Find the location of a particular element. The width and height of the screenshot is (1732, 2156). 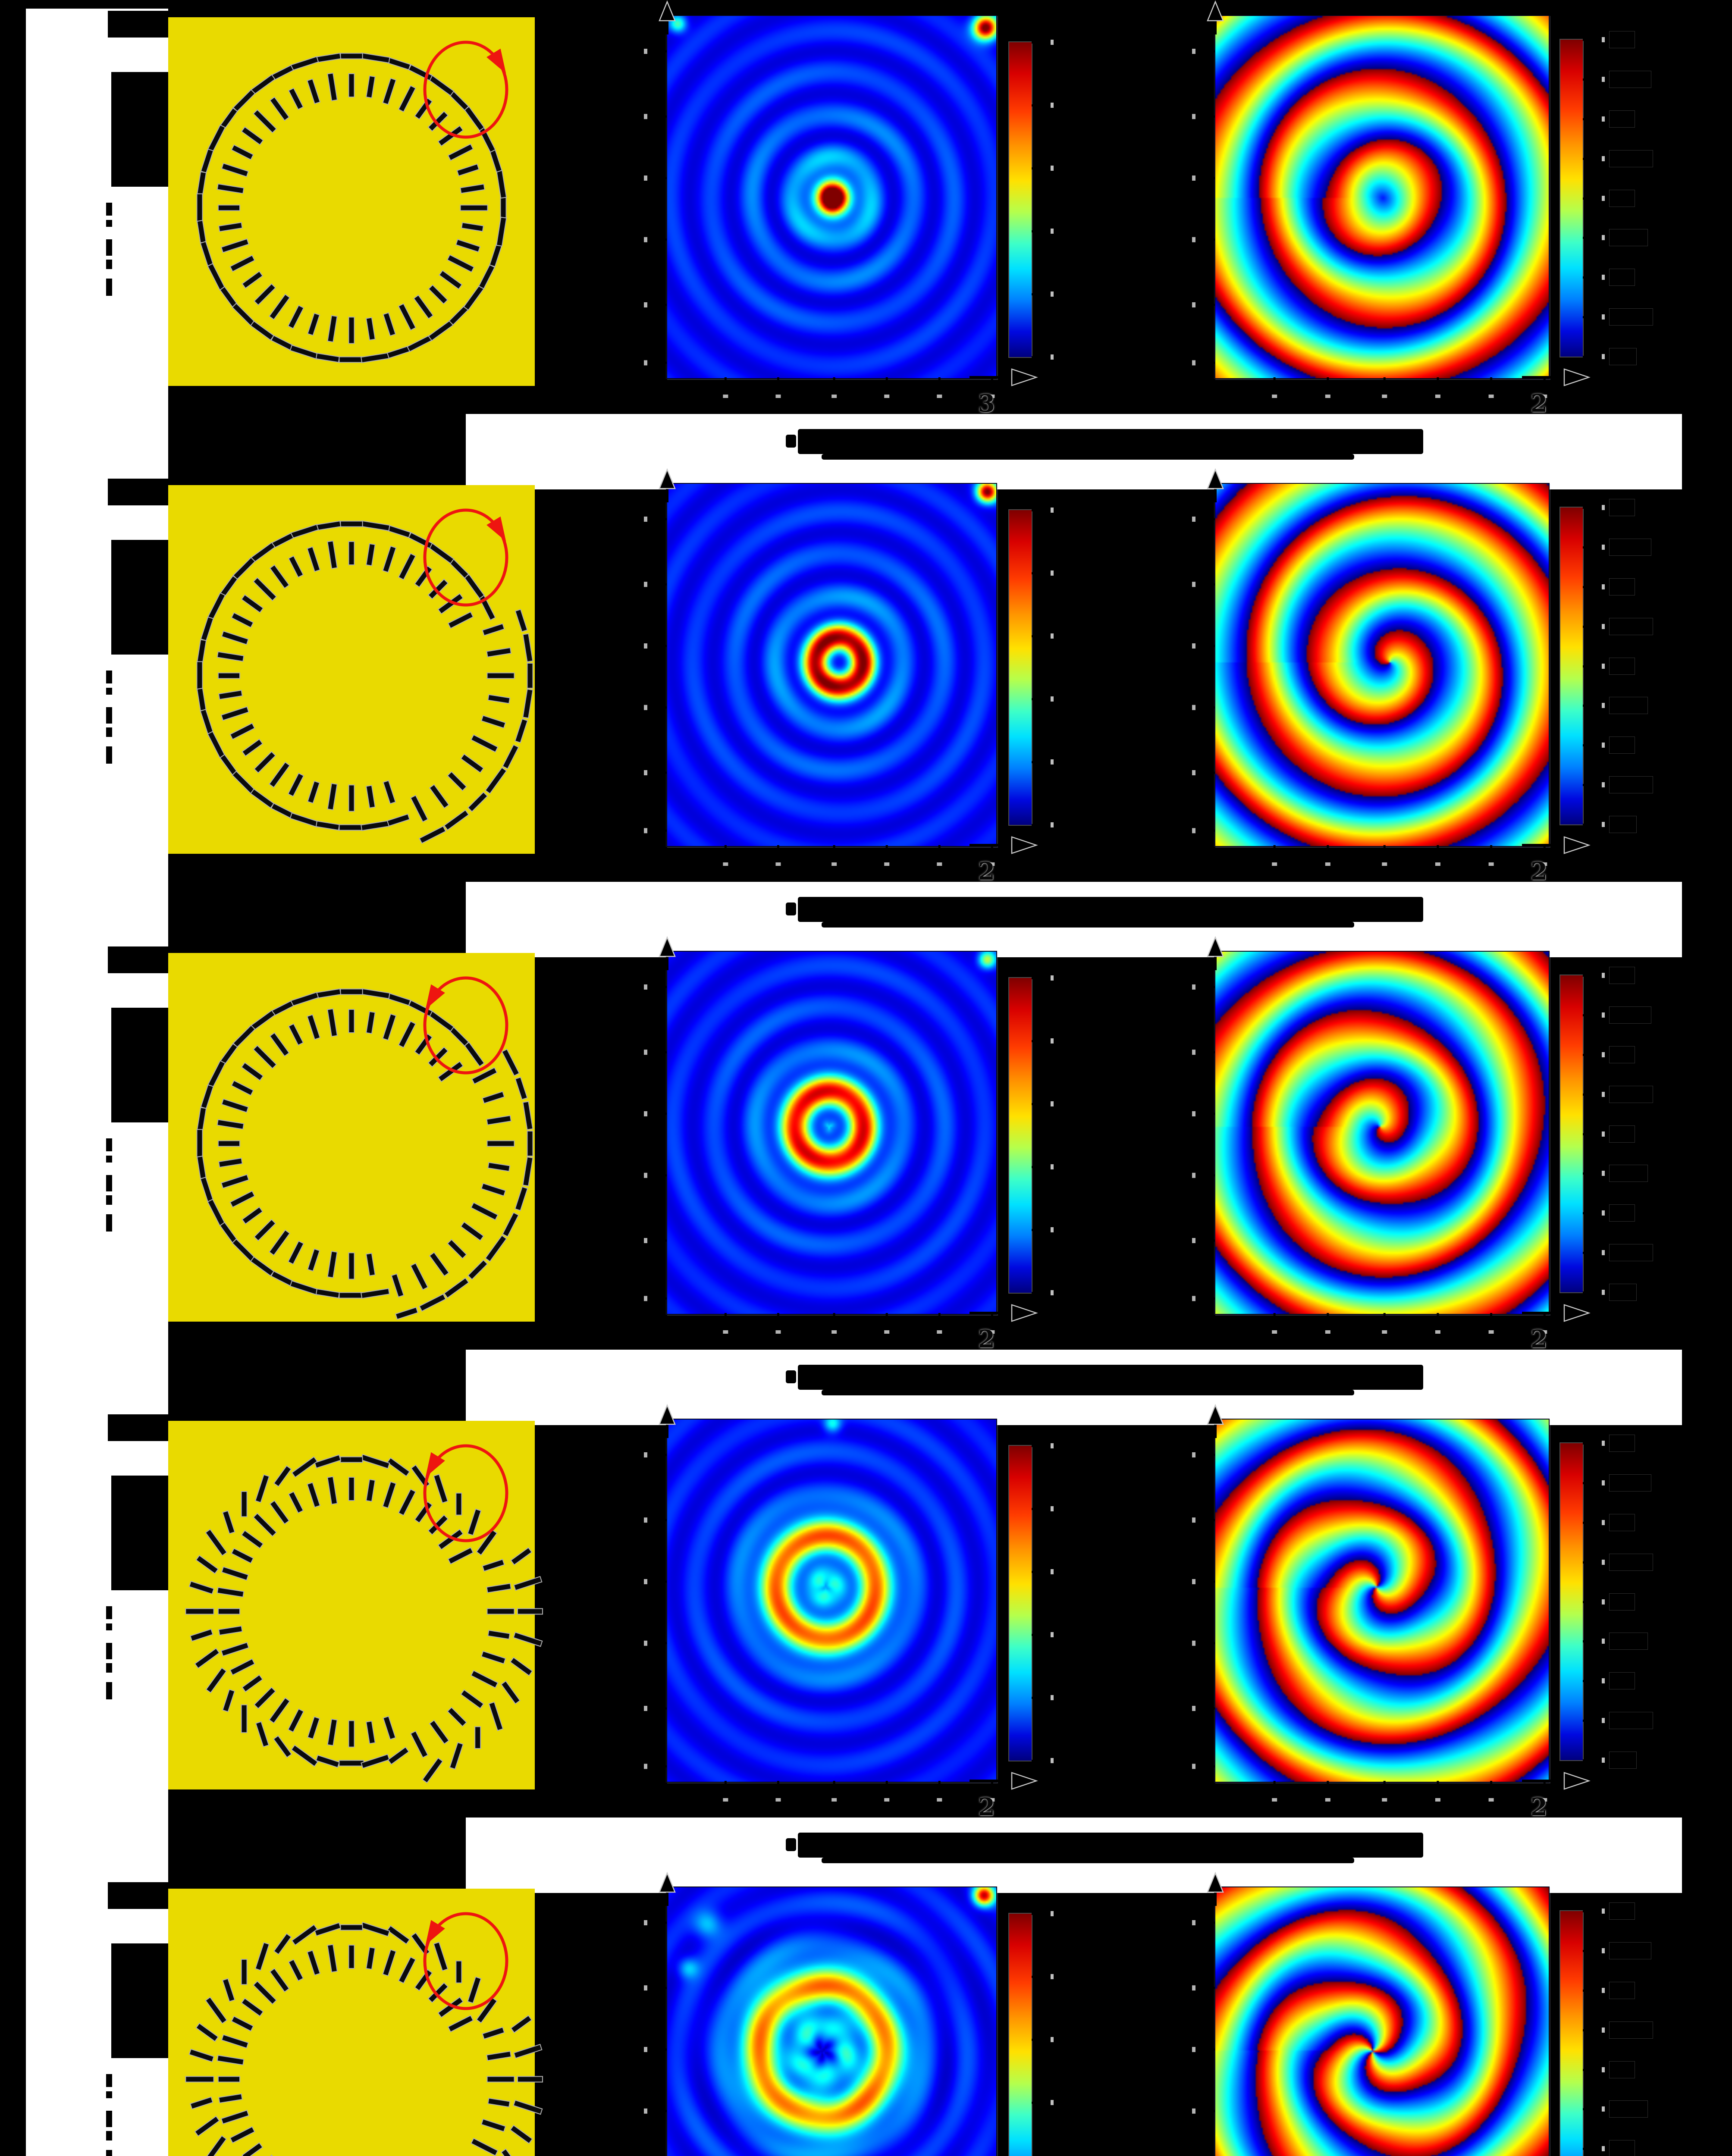

caption-text-blob-fragment is located at coordinates (791, 1376).